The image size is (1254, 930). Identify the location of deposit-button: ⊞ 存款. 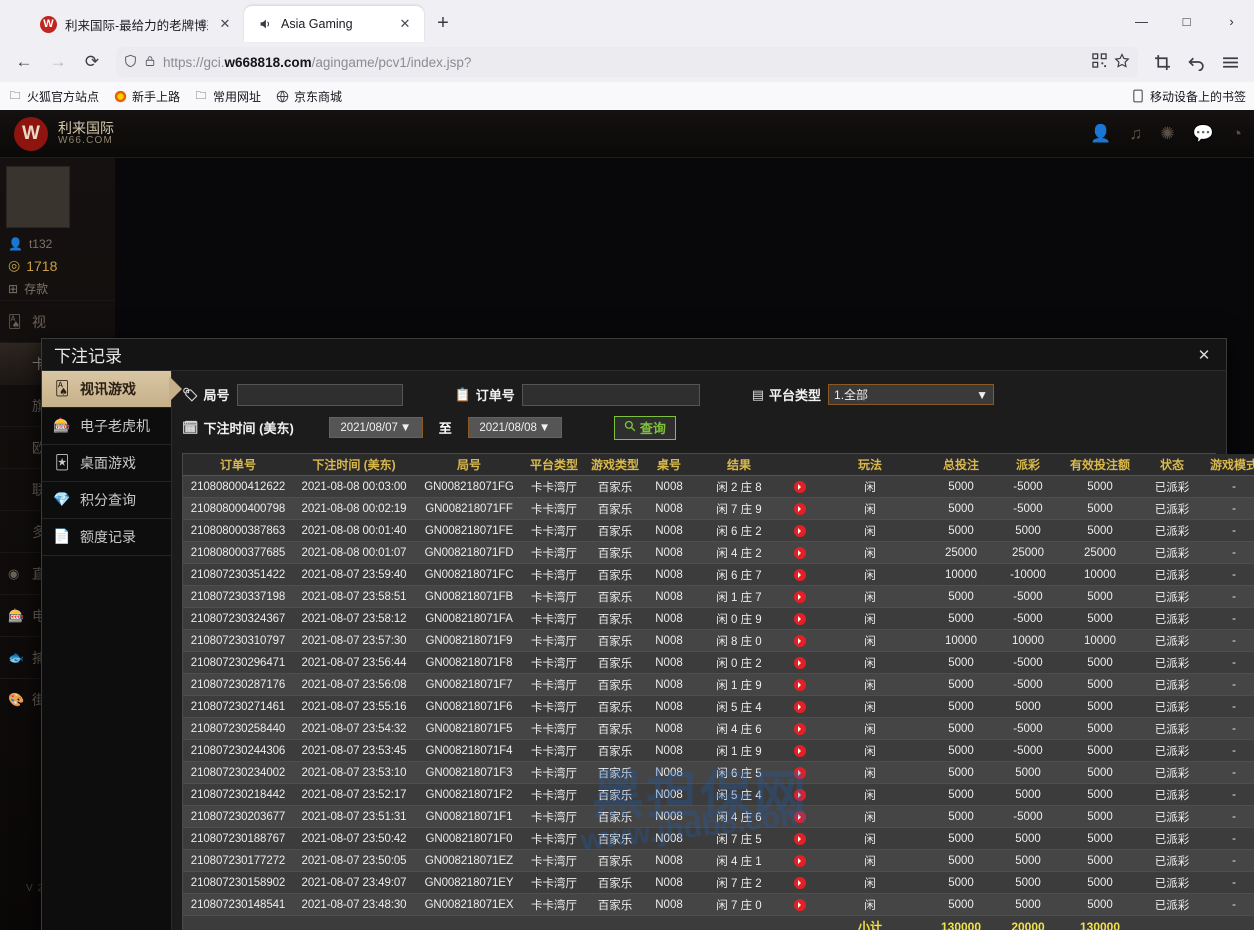
(28, 289).